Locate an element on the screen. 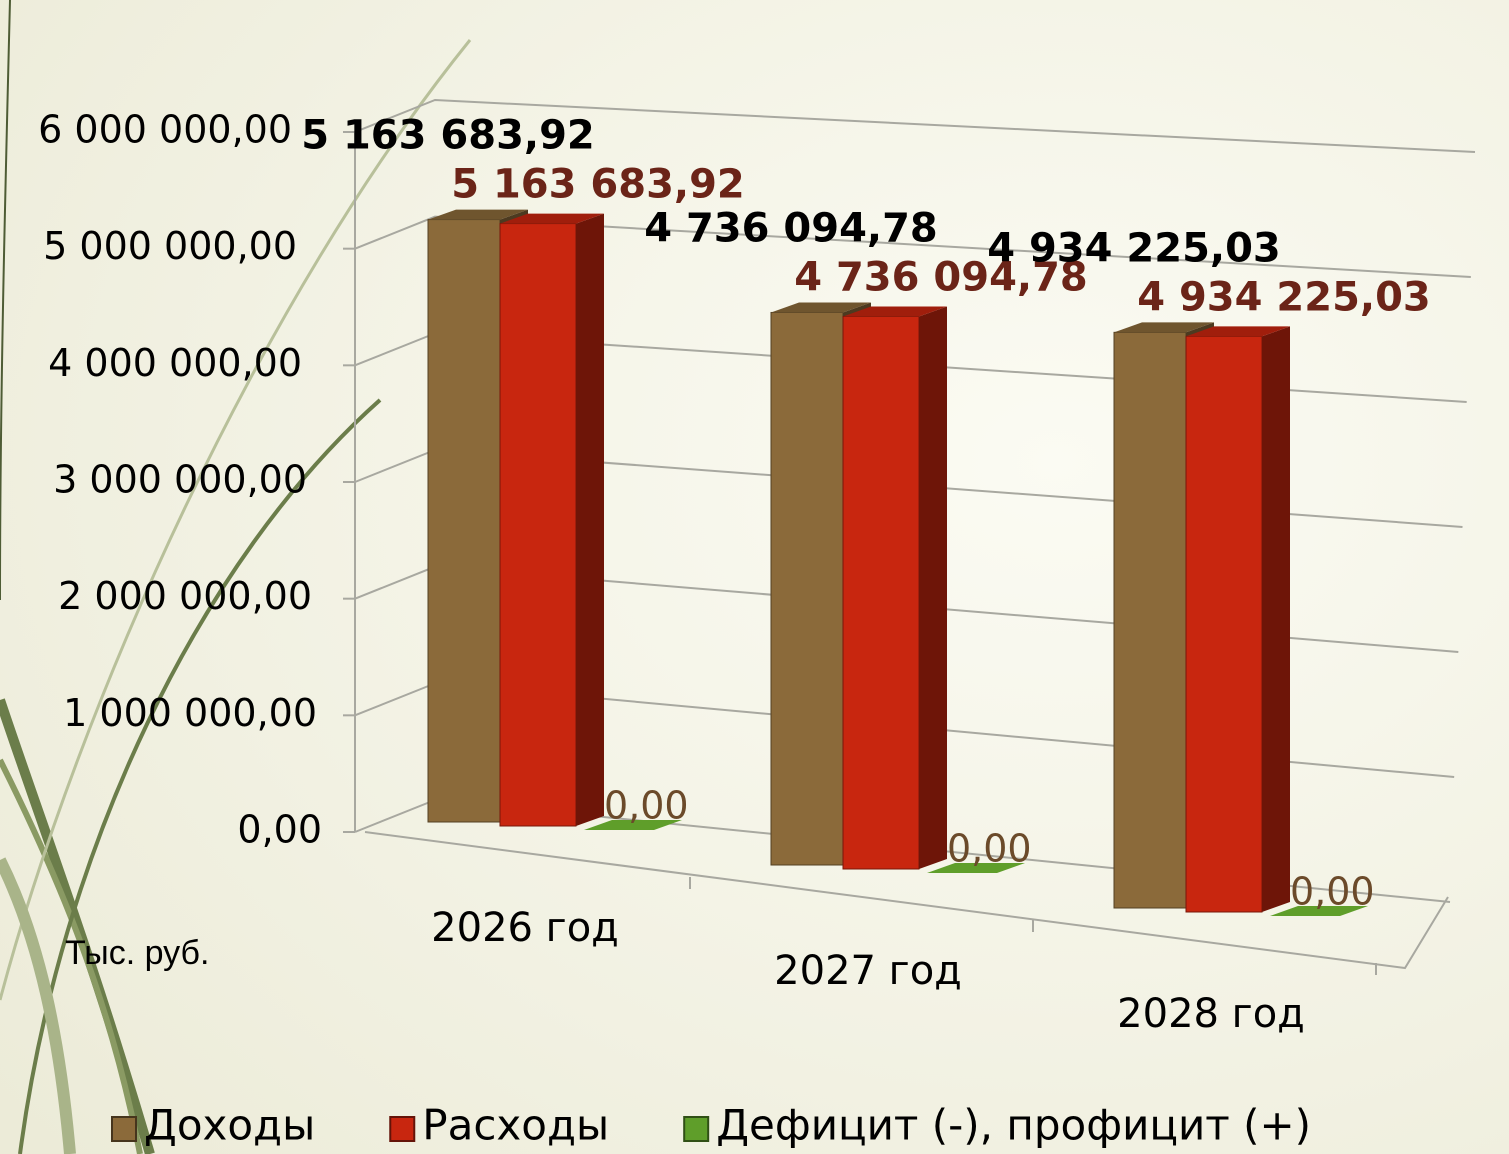  floor-edge is located at coordinates (906, 900).